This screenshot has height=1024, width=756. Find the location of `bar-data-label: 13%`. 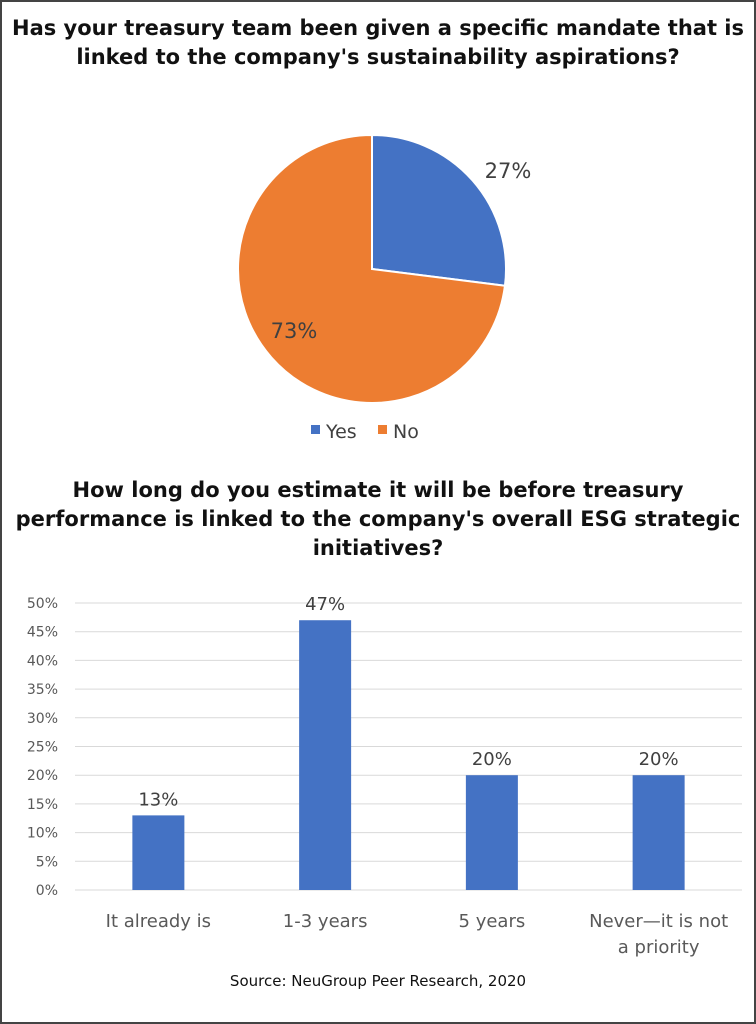

bar-data-label: 13% is located at coordinates (158, 799).